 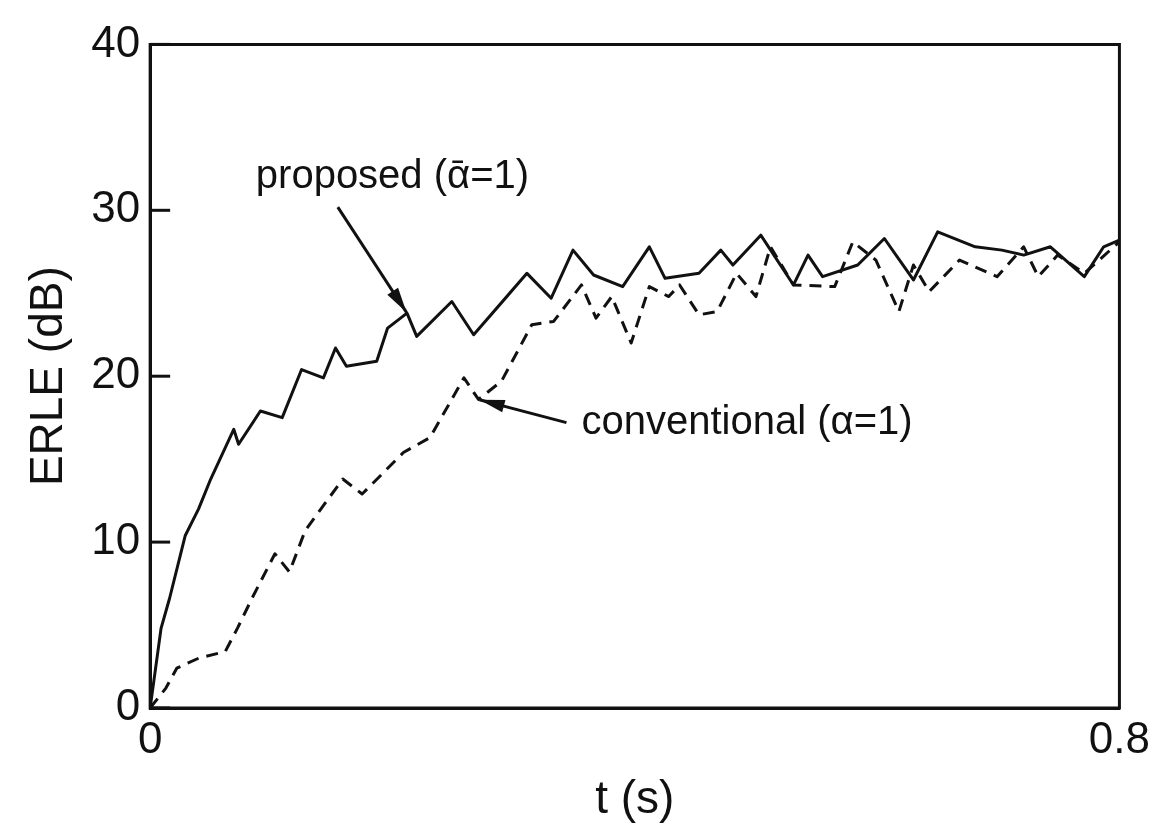 What do you see at coordinates (392, 174) in the screenshot?
I see `annotation: proposed (ᾱ=1)` at bounding box center [392, 174].